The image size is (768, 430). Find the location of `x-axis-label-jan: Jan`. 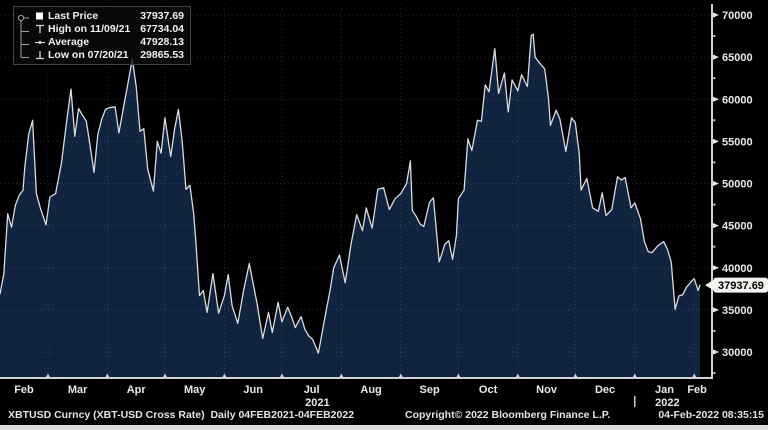

x-axis-label-jan: Jan is located at coordinates (664, 390).